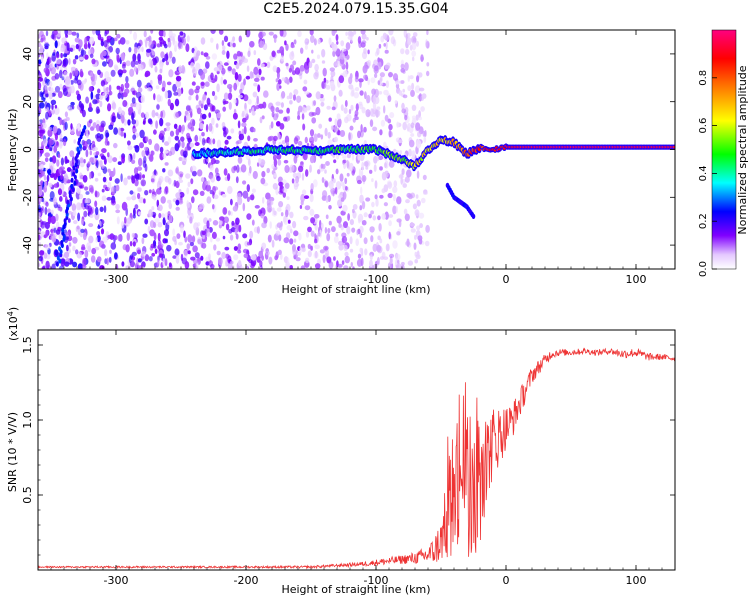  Describe the element at coordinates (724, 149) in the screenshot. I see `colorbar-gradient` at that location.